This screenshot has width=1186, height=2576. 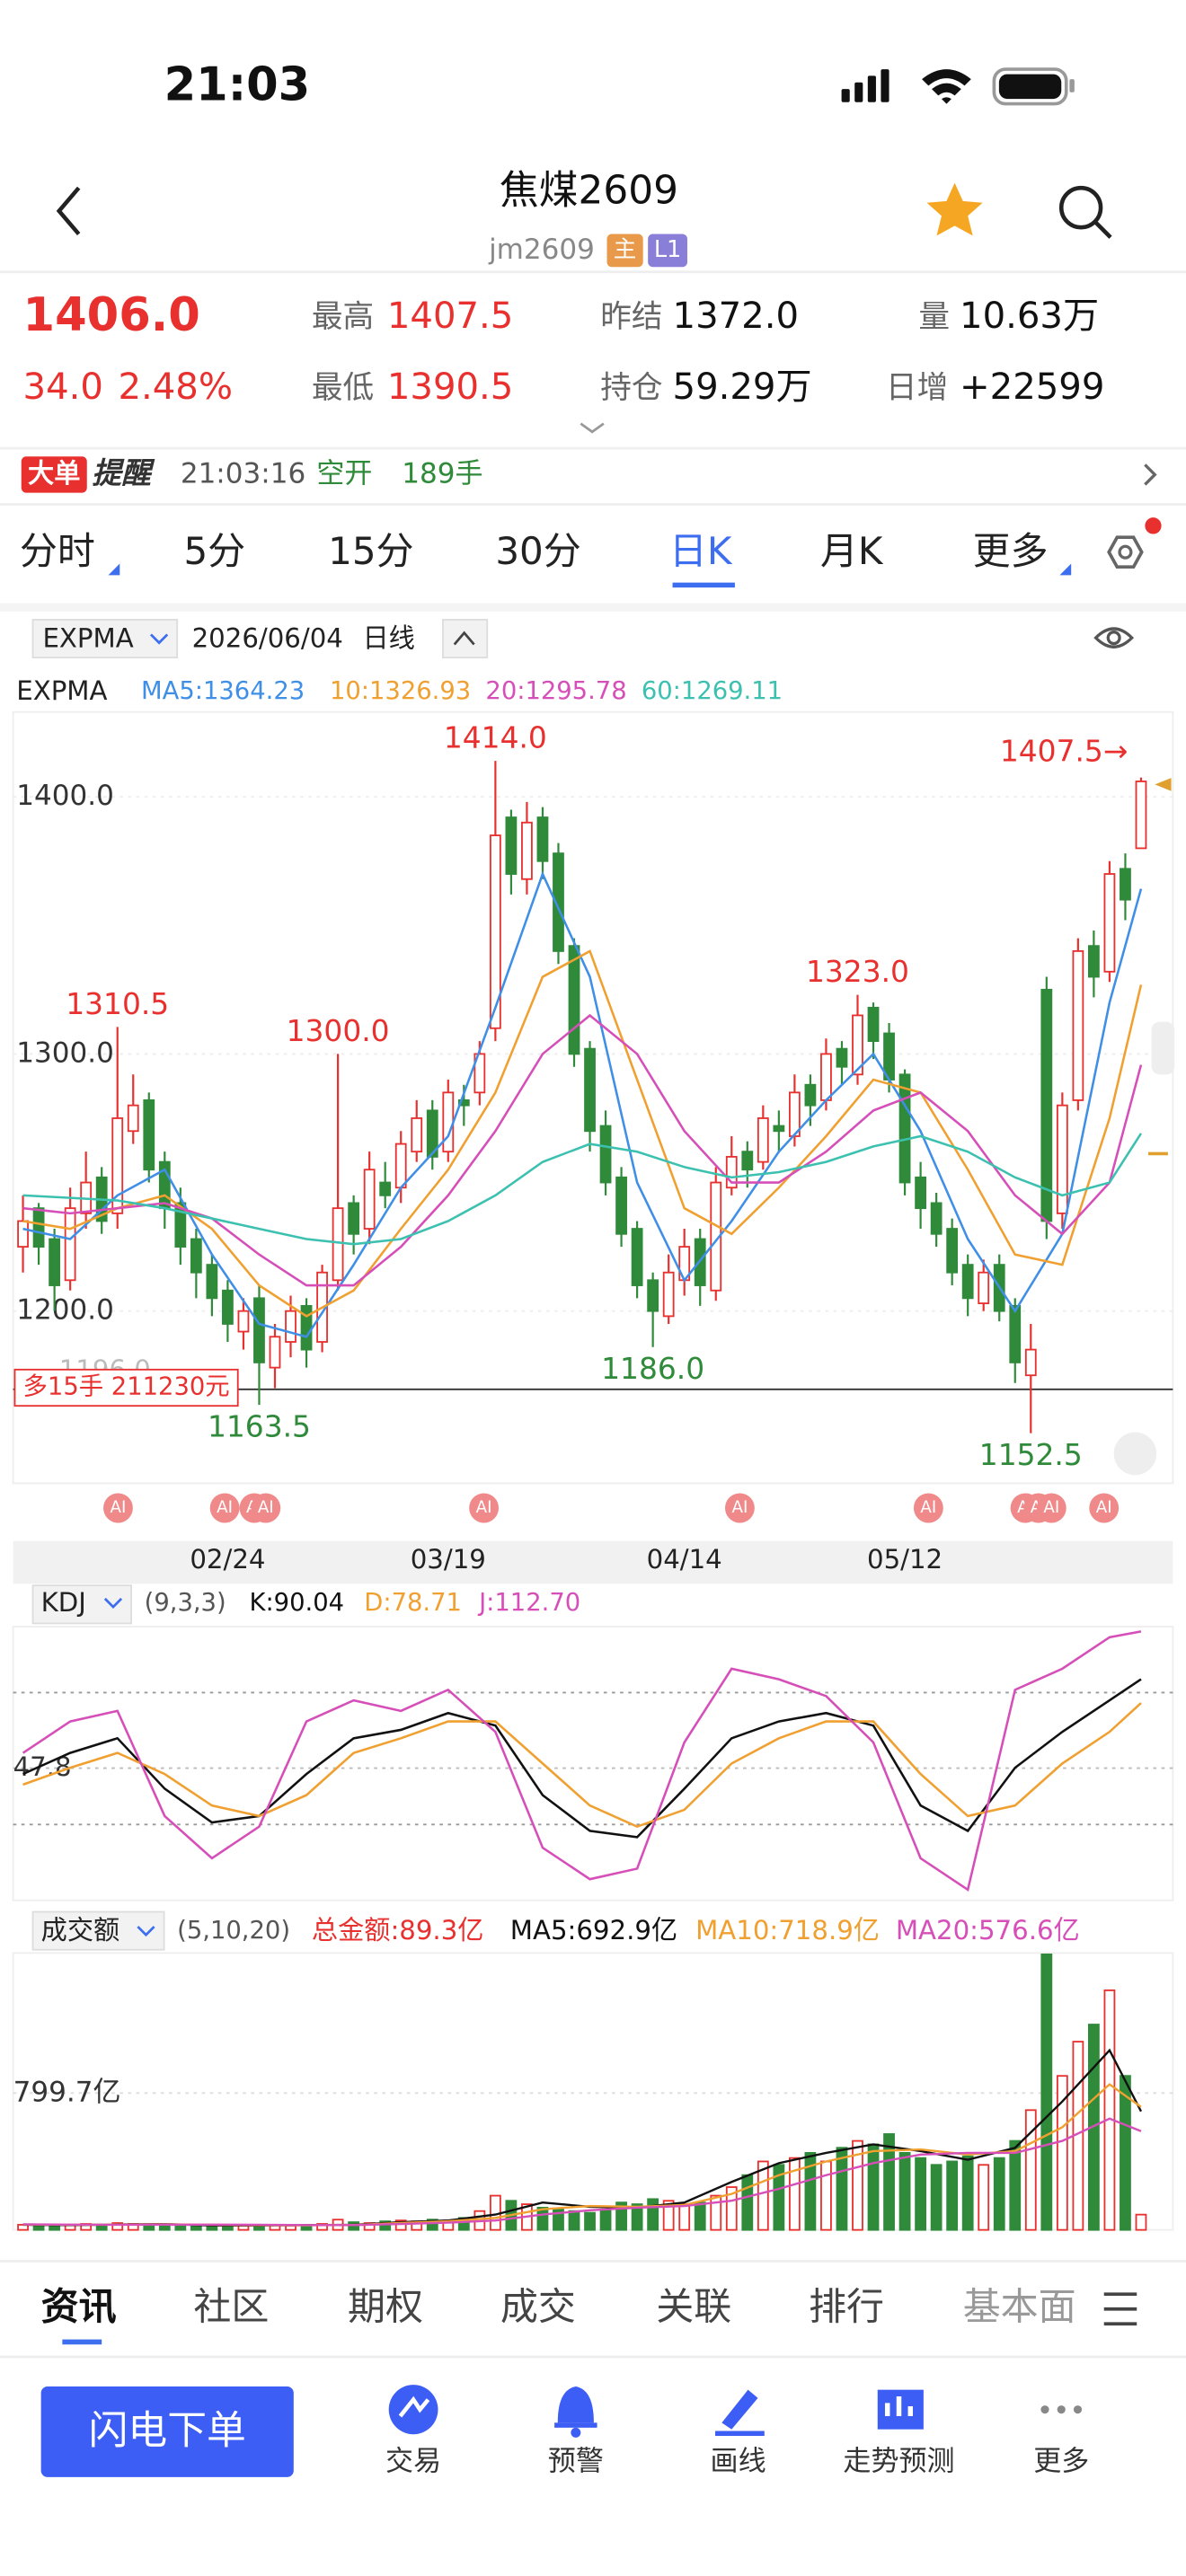 I want to click on collapse-icon, so click(x=464, y=638).